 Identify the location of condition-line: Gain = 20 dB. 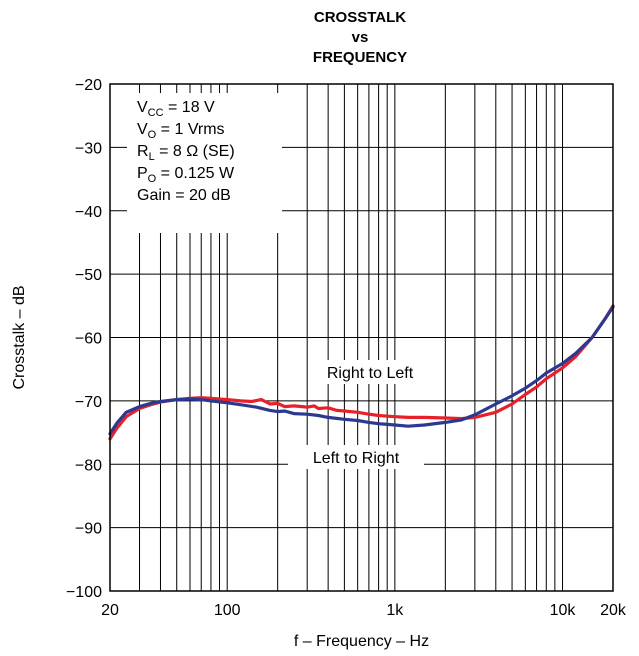
(184, 195).